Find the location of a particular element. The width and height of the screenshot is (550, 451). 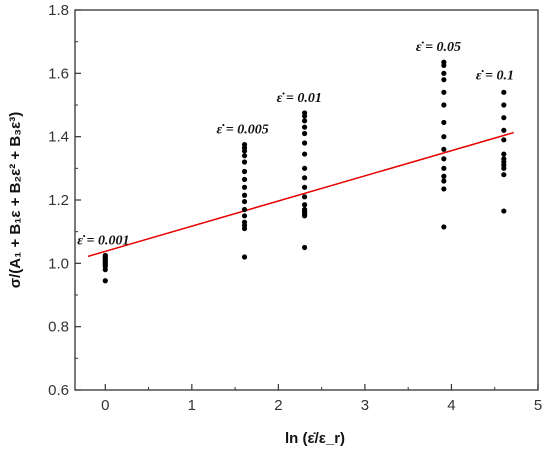

y-tick-label: 1.4 is located at coordinates (58, 137).